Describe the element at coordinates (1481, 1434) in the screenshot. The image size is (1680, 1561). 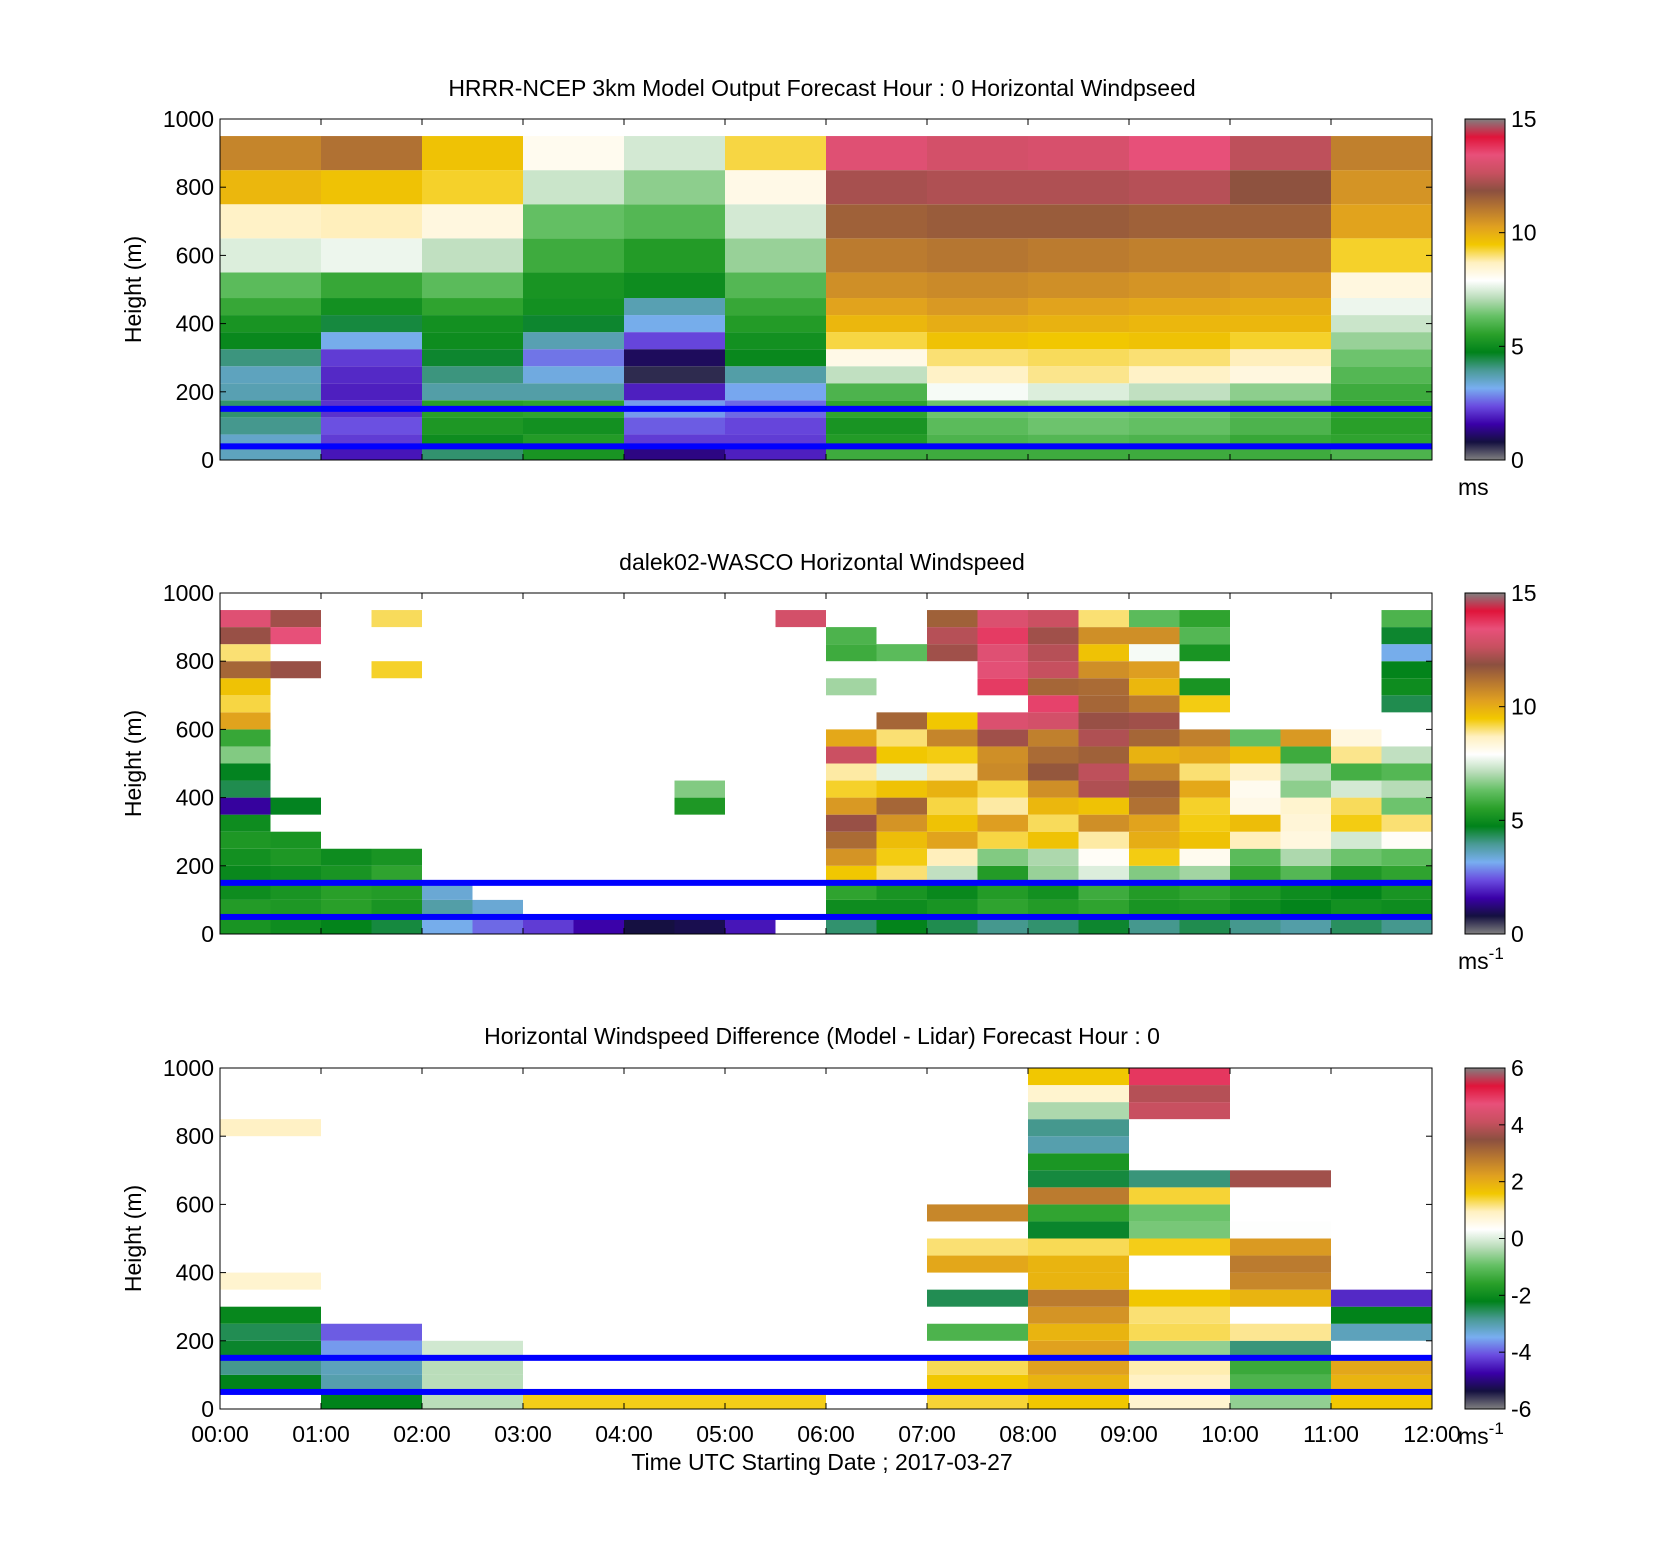
I see `colorbar-unit: ms-1` at that location.